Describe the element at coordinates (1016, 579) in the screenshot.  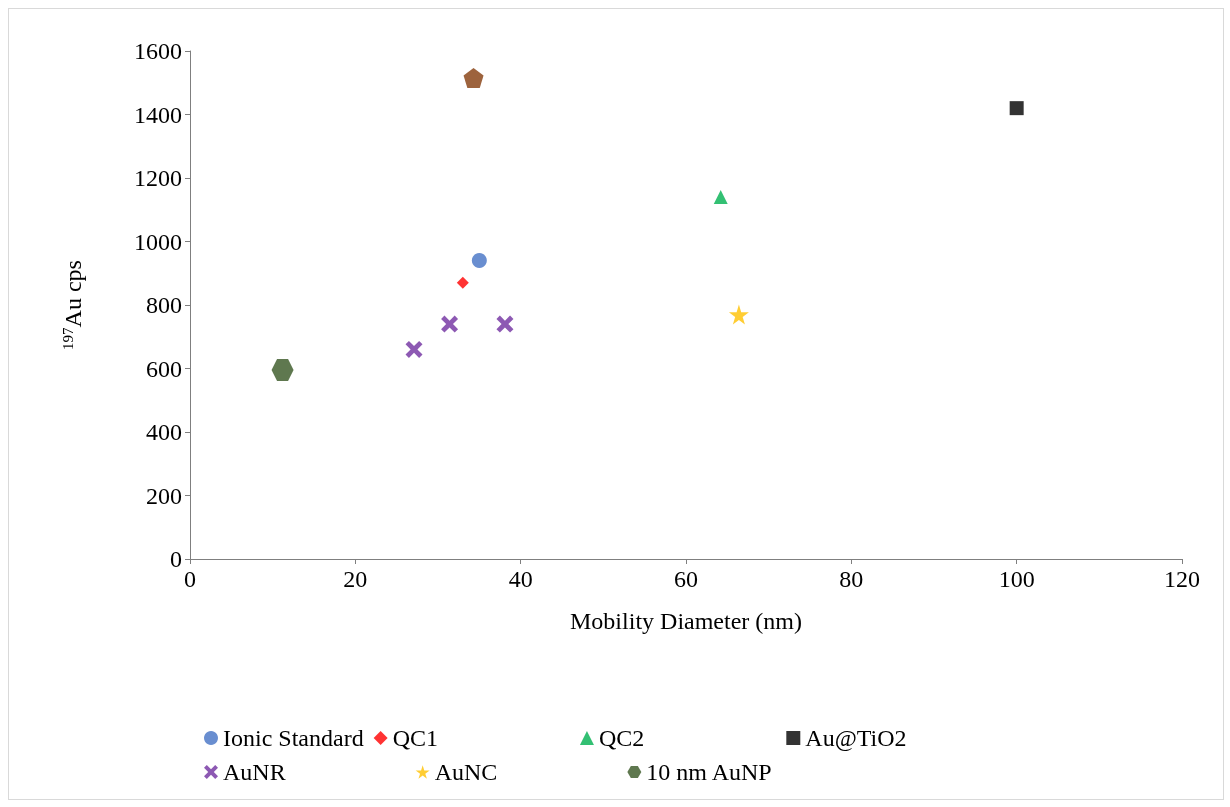
I see `x-tick-label: 100` at that location.